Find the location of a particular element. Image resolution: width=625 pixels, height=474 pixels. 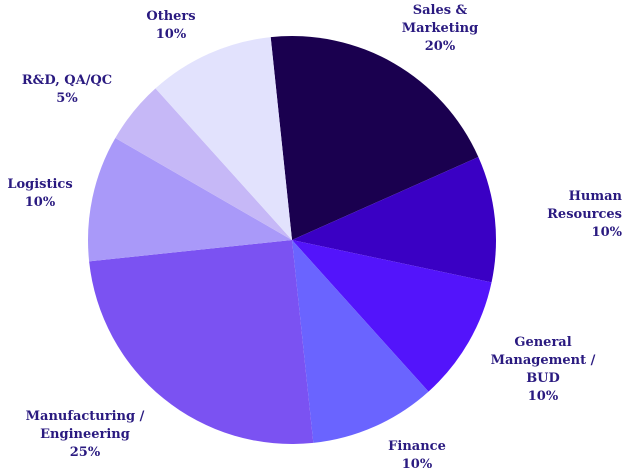

slice-label: Human Resources 10% is located at coordinates (571, 215).